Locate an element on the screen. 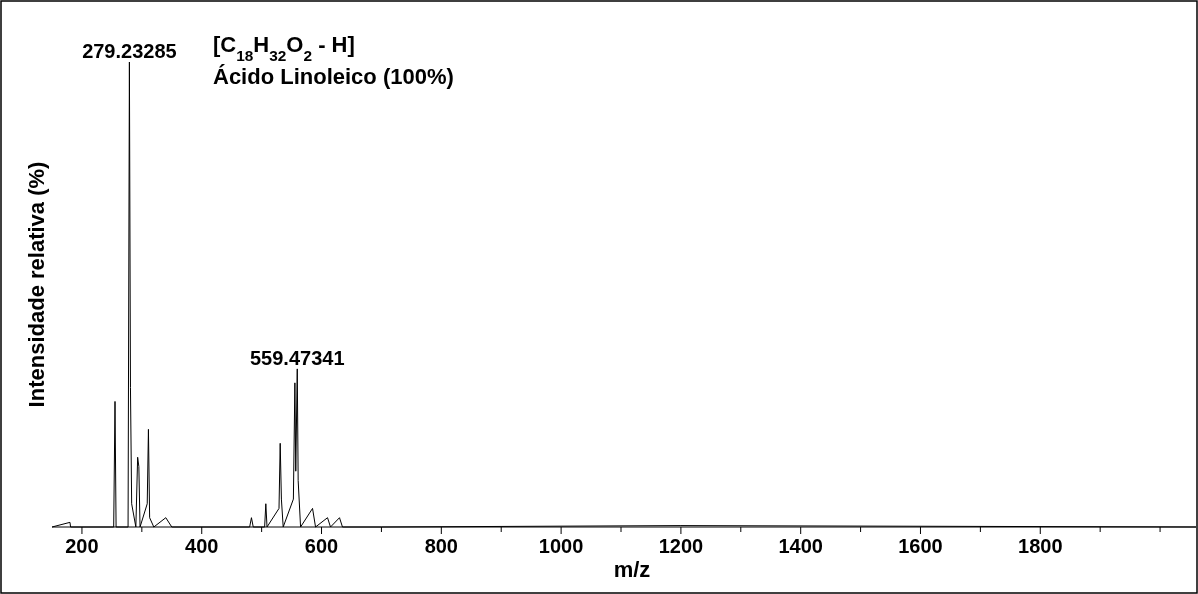  x-tick-label: 1600 is located at coordinates (920, 546).